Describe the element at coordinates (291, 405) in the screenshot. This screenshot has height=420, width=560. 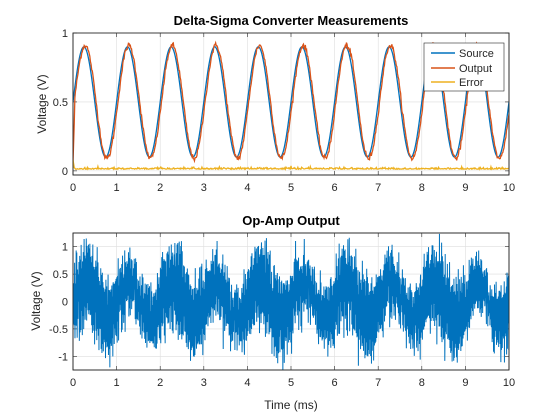
I see `bottom-x-axis-label: Time (ms)` at that location.